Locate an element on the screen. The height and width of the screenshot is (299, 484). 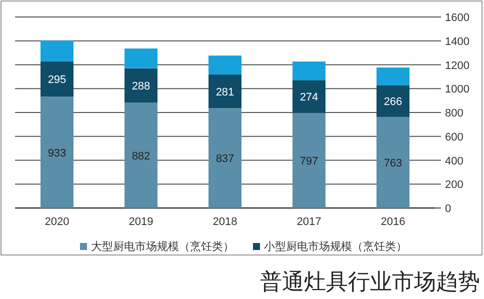
y-tick-label: 600 is located at coordinates (454, 137).